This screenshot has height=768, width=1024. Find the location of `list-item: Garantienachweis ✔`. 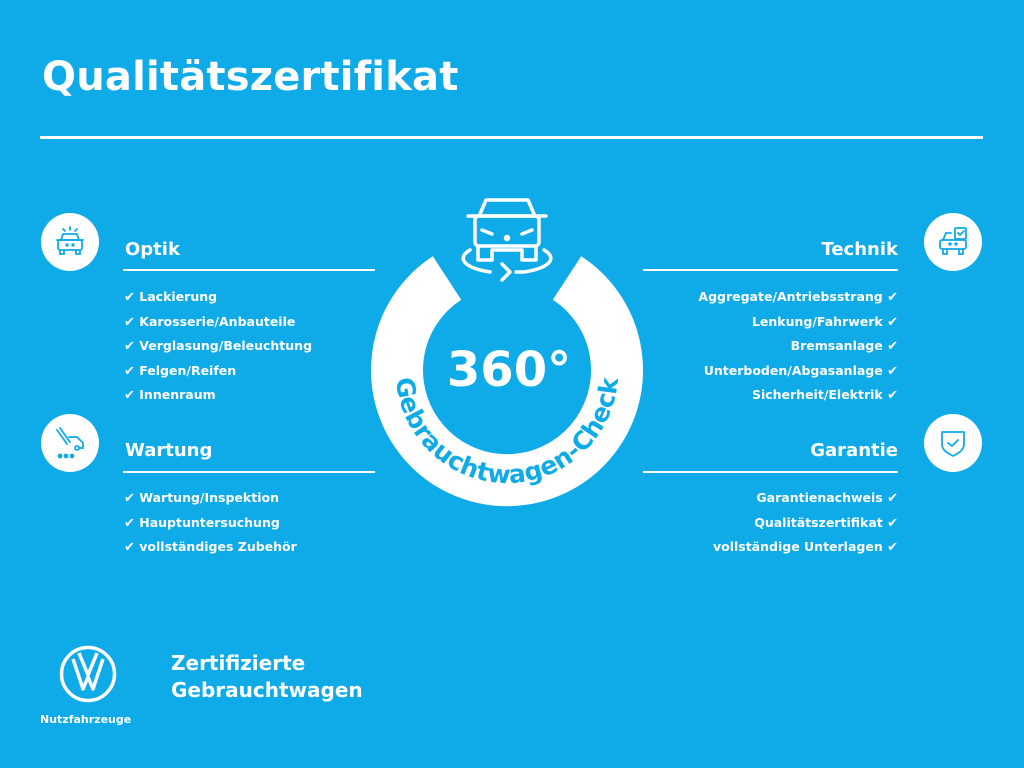

list-item: Garantienachweis ✔ is located at coordinates (827, 498).